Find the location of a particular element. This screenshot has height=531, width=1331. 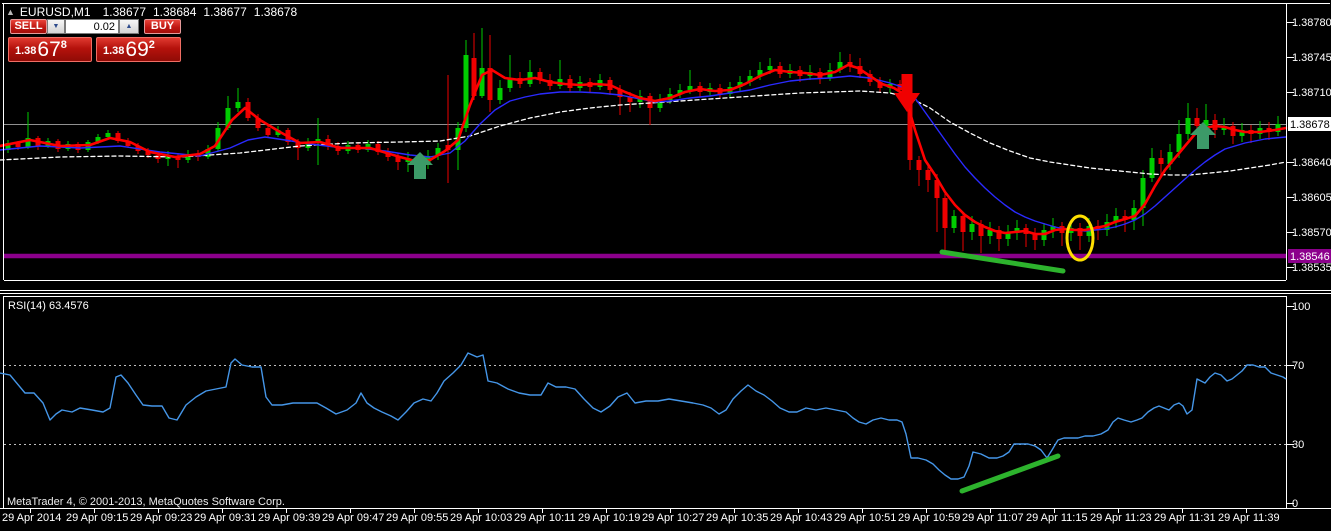

buy-price-display: 1.38692 is located at coordinates (138, 49).